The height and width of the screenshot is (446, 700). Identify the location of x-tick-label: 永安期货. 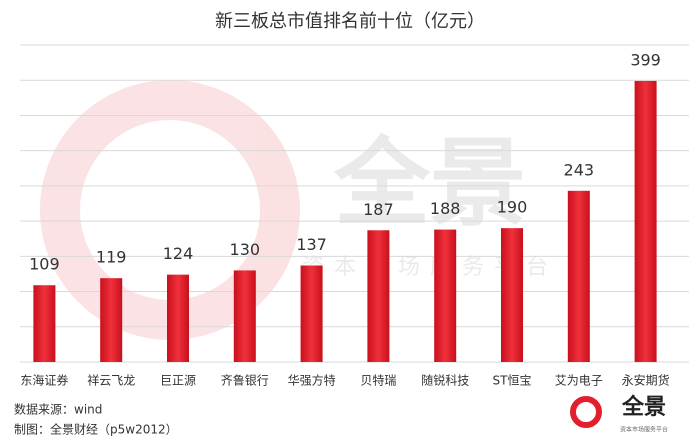
(646, 380).